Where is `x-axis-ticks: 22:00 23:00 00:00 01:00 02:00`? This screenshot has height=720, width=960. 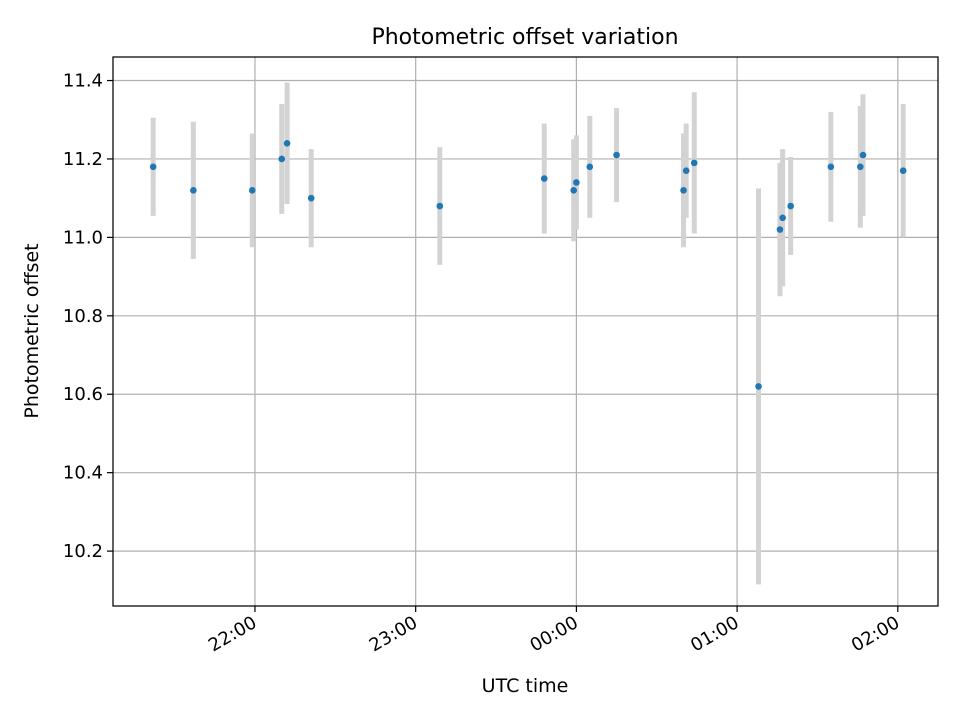 x-axis-ticks: 22:00 23:00 00:00 01:00 02:00 is located at coordinates (554, 631).